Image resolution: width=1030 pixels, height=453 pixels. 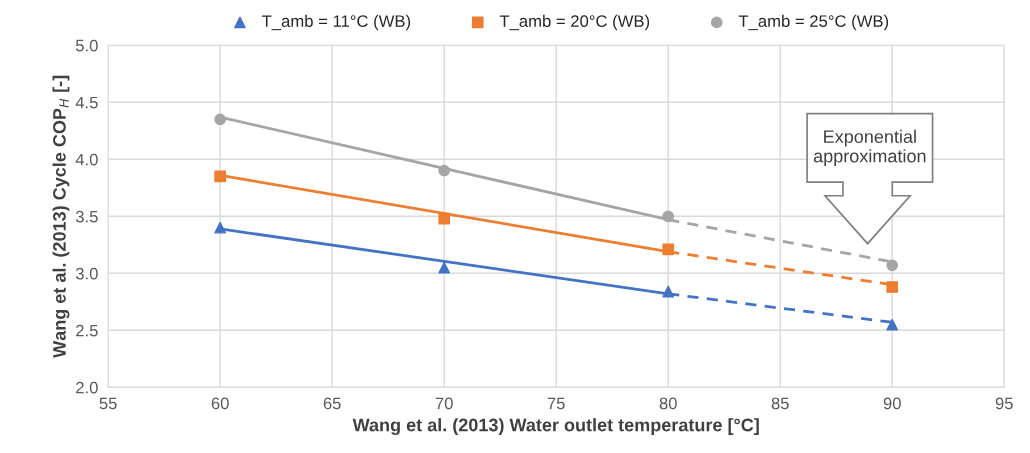 I want to click on y-tick-label: 2.0, so click(x=87, y=387).